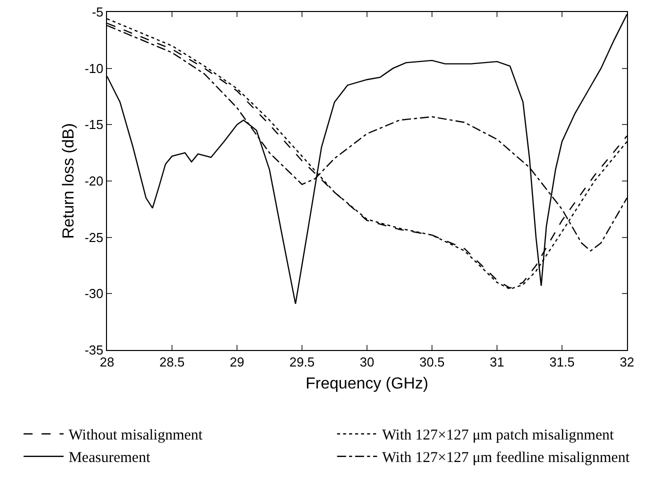 This screenshot has width=664, height=485. Describe the element at coordinates (110, 458) in the screenshot. I see `legend-label: Measurement` at that location.